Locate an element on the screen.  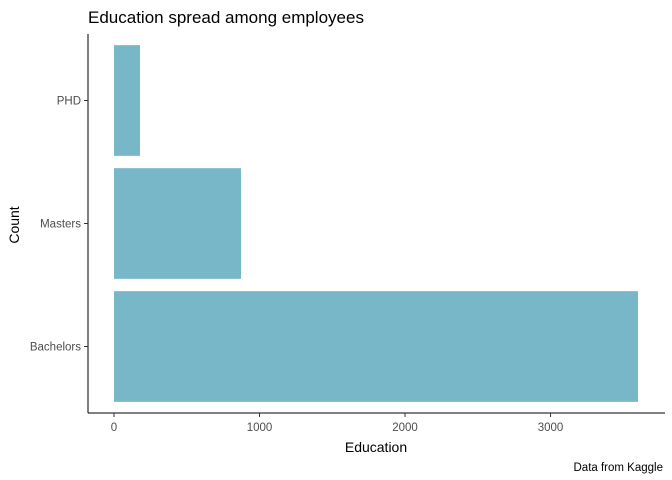
y-tick-label: Bachelors is located at coordinates (55, 348).